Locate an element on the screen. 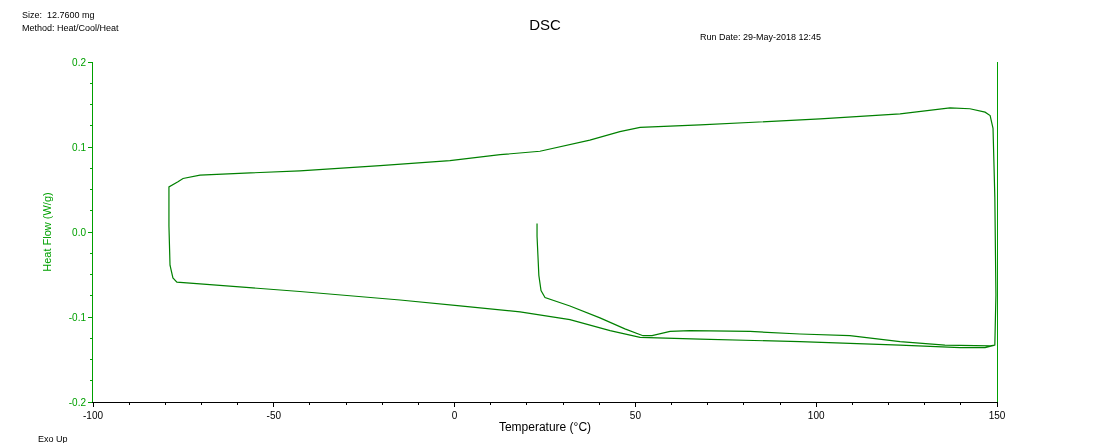 Image resolution: width=1095 pixels, height=443 pixels. y-axis-title: Heat Flow (W/g) is located at coordinates (47, 232).